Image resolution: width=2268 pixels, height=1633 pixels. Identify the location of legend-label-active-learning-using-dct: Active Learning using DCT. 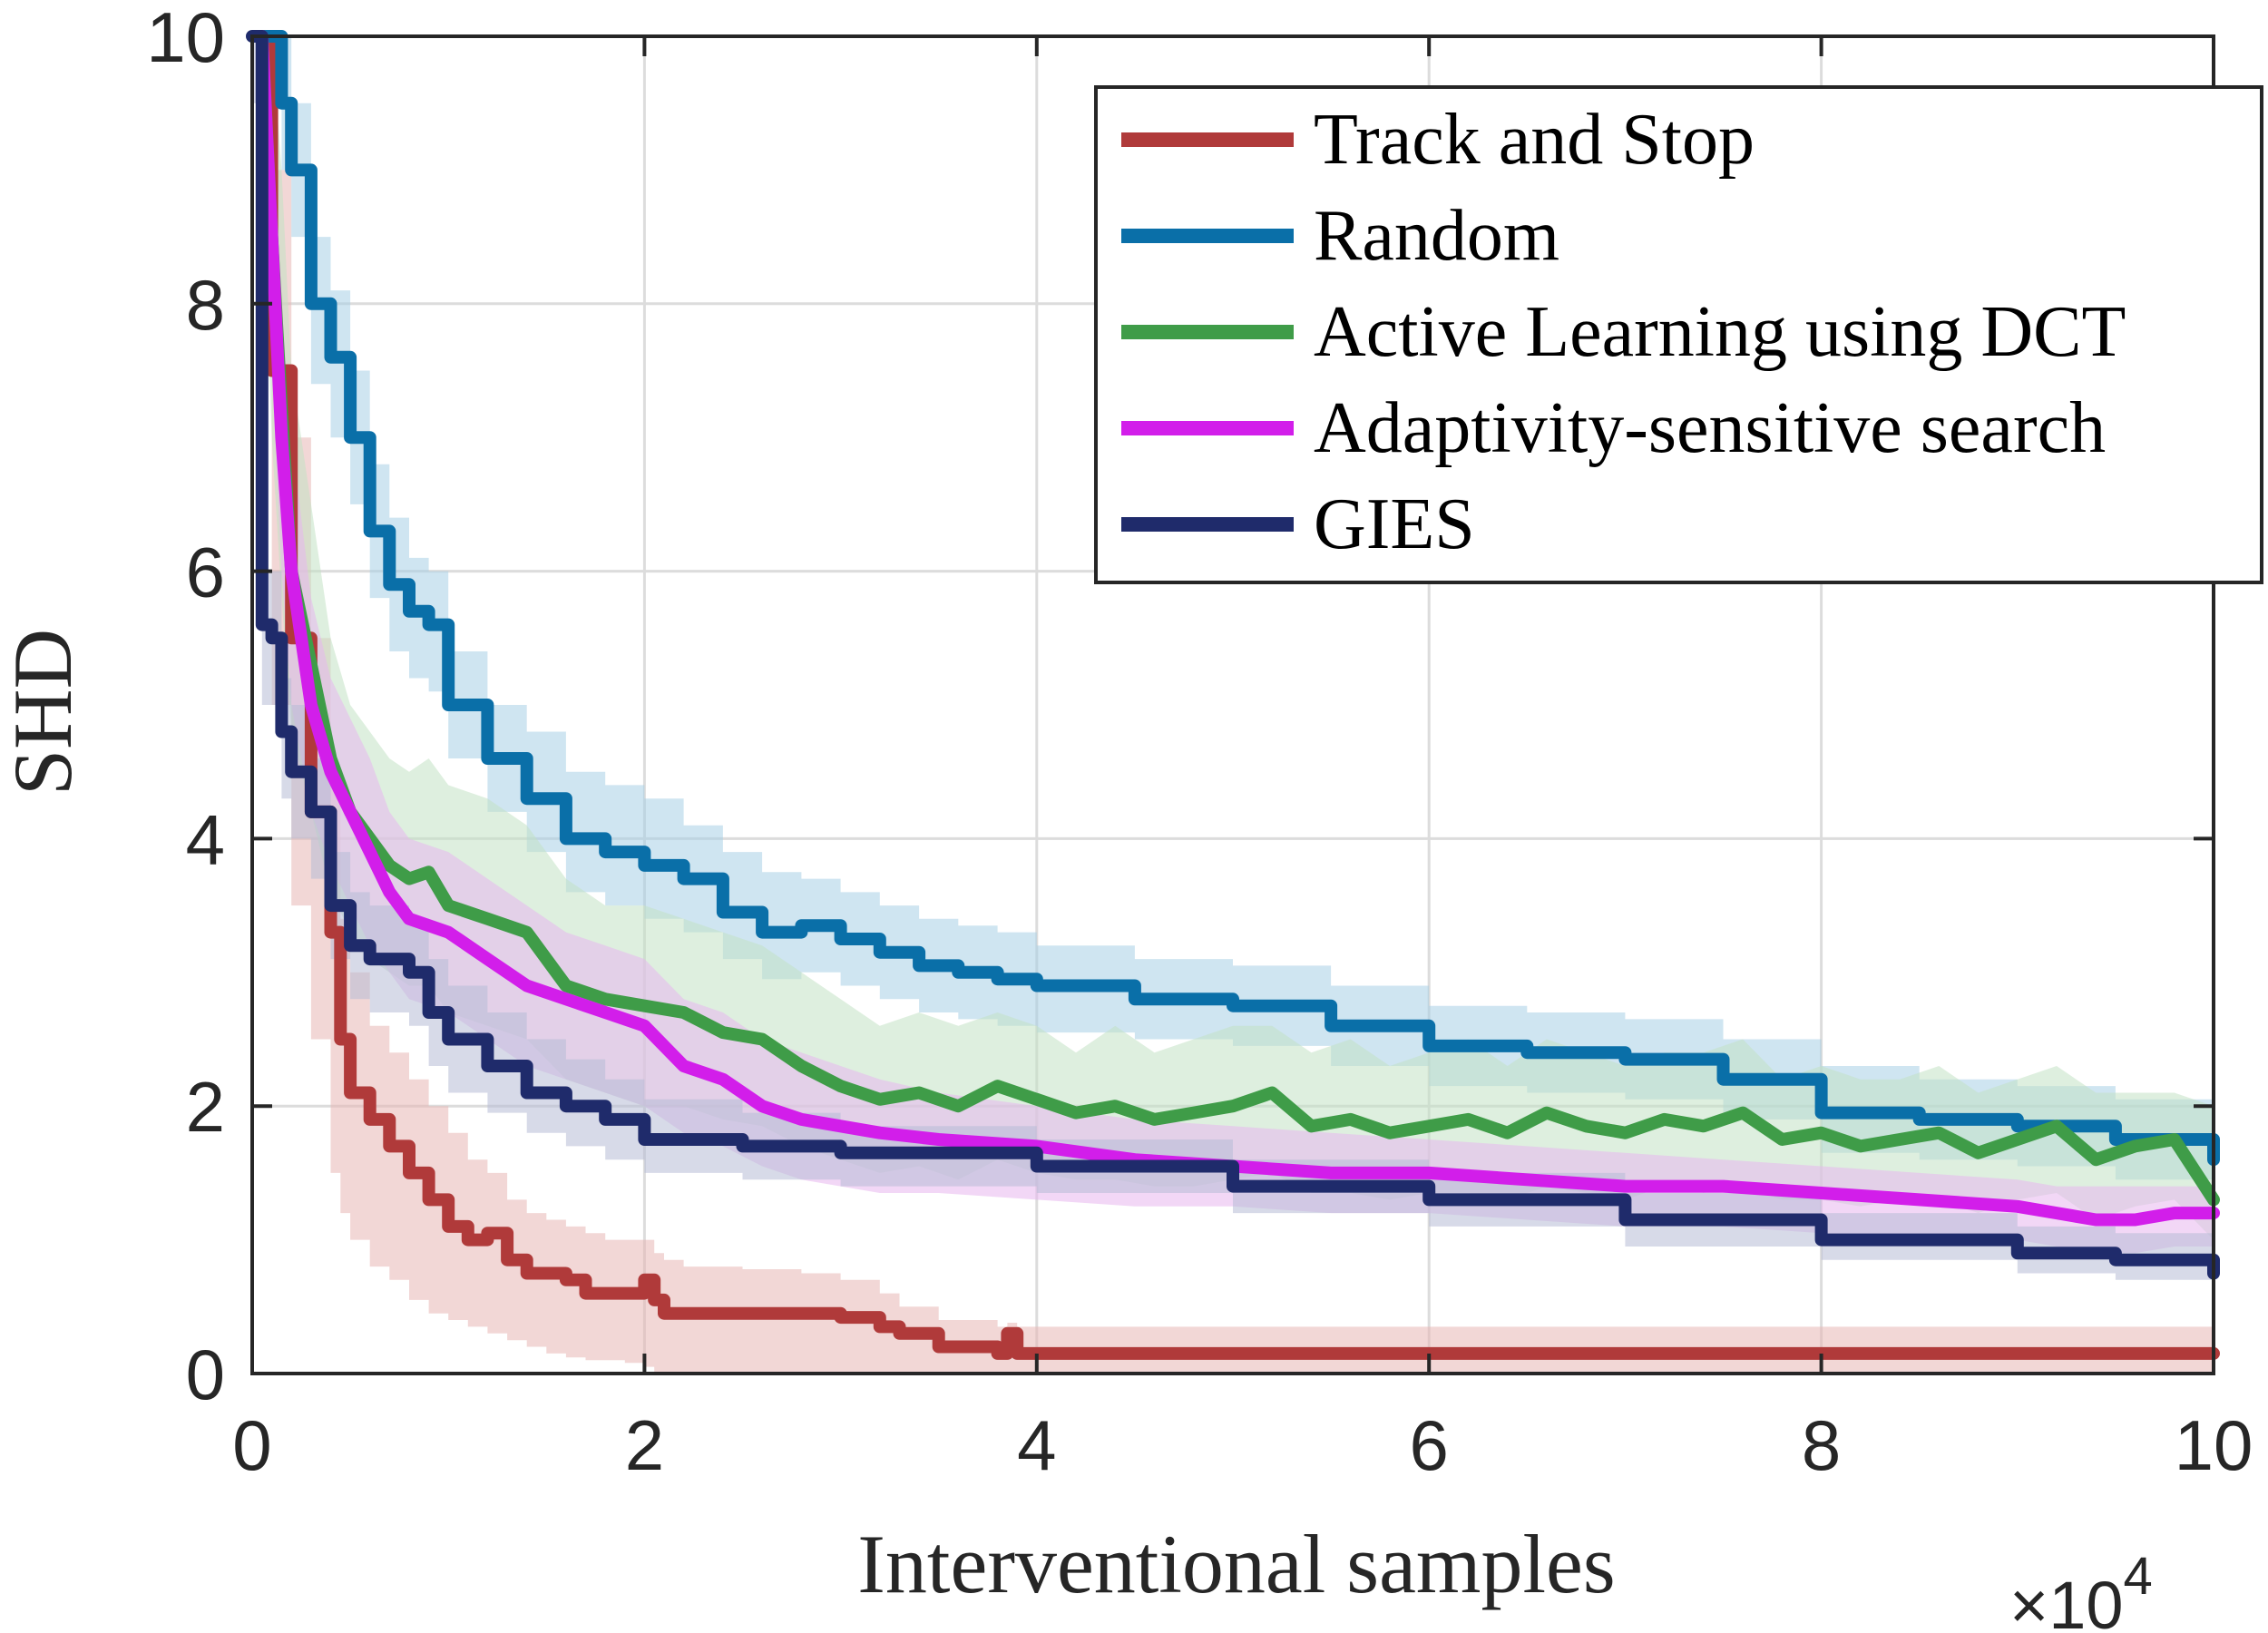
(1720, 332).